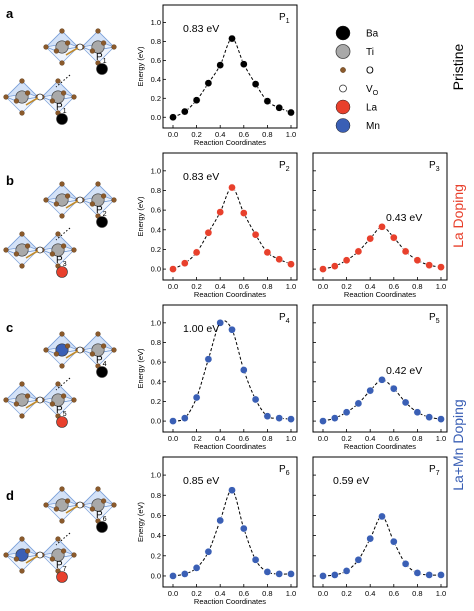  Describe the element at coordinates (434, 166) in the screenshot. I see `path-tag: P3` at that location.